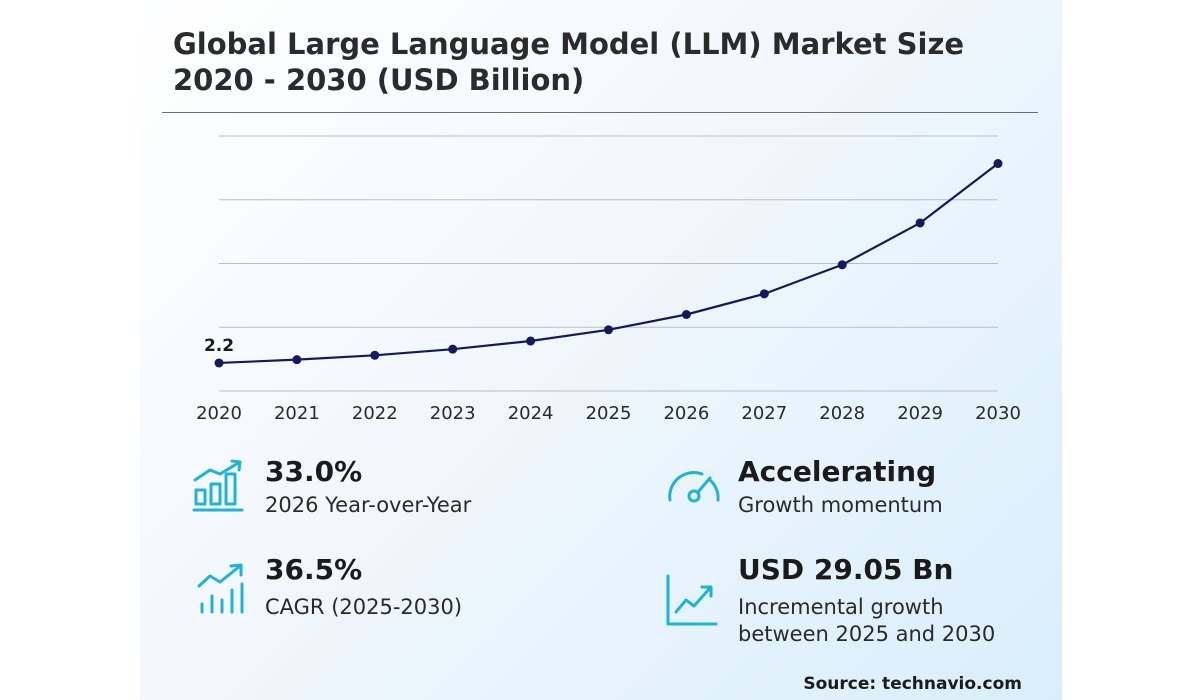  Describe the element at coordinates (764, 413) in the screenshot. I see `x-tick-label: 2027` at that location.